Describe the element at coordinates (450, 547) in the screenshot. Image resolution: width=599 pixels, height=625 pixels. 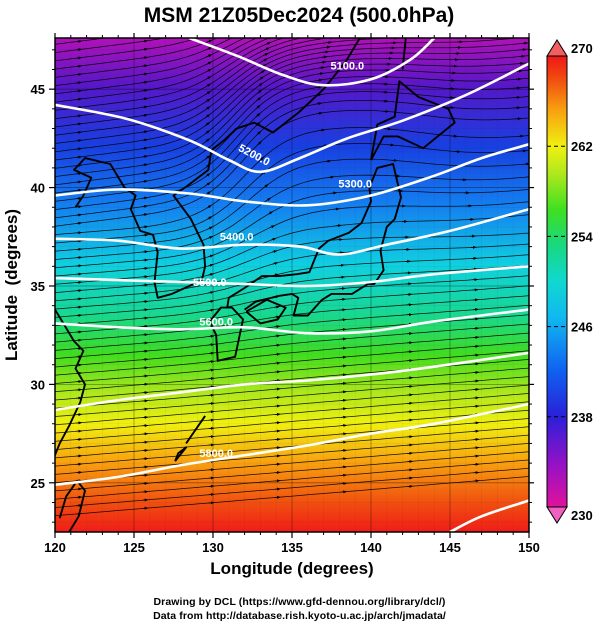
I see `x-tick-label: 145` at that location.